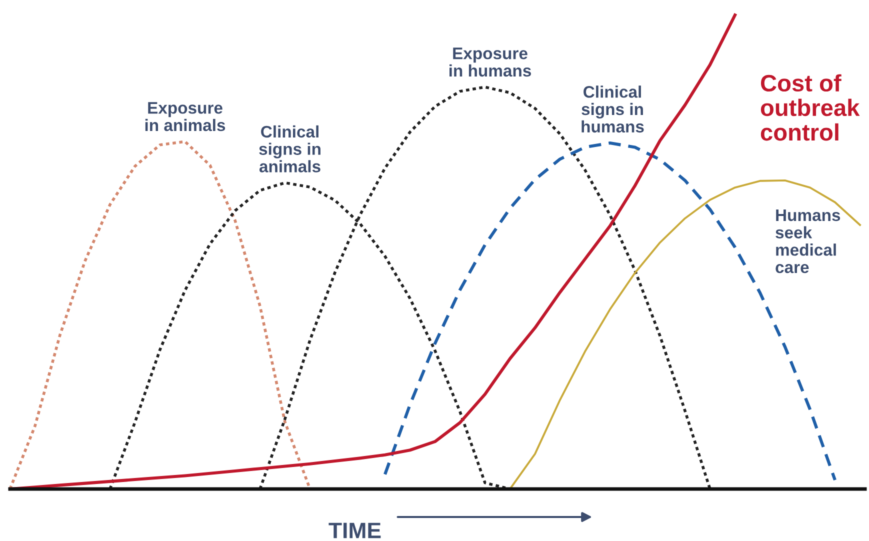 The width and height of the screenshot is (869, 541). I want to click on series-label: Exposure in humans, so click(490, 62).